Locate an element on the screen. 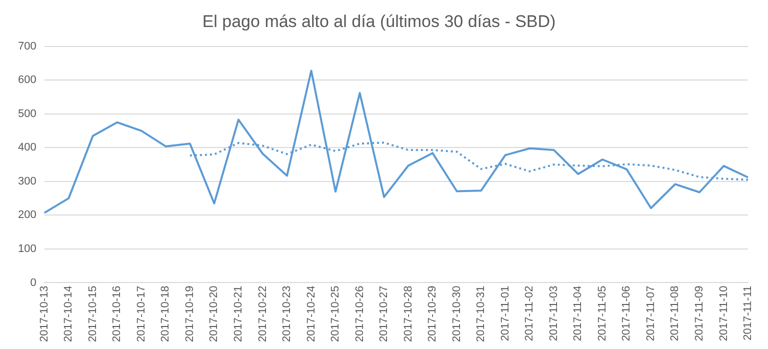 The width and height of the screenshot is (768, 349). x-tick-label: 2017-10-13 is located at coordinates (44, 314).